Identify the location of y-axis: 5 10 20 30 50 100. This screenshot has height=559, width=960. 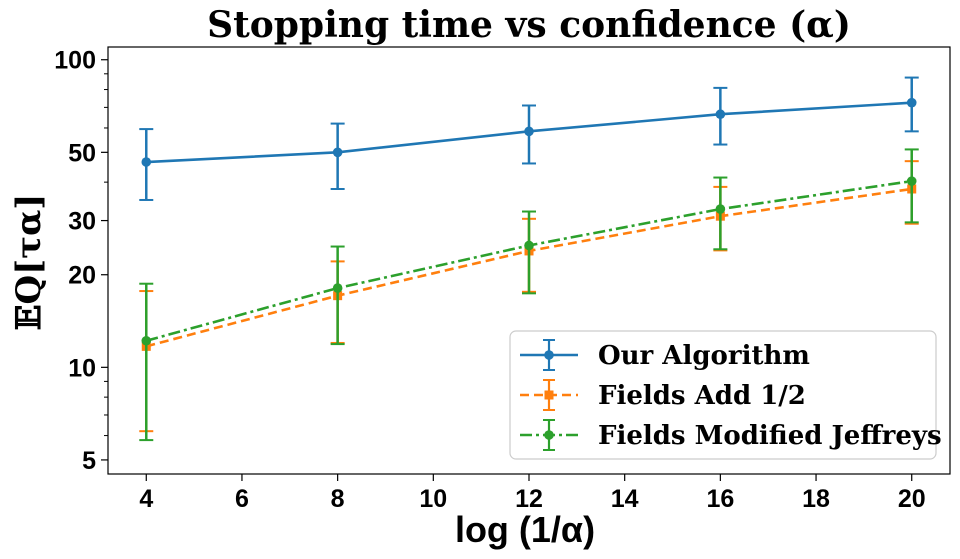
(81, 261).